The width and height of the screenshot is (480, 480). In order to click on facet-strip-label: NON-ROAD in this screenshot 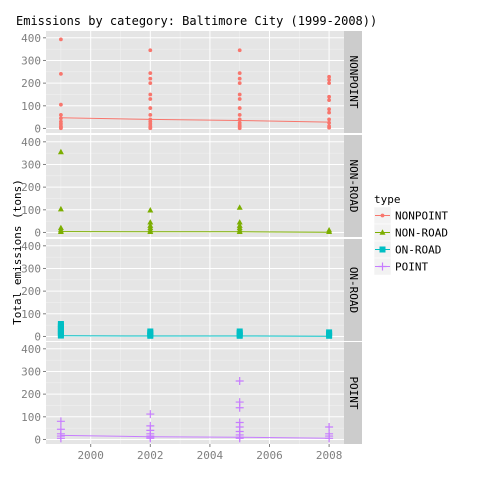, I will do `click(353, 186)`.